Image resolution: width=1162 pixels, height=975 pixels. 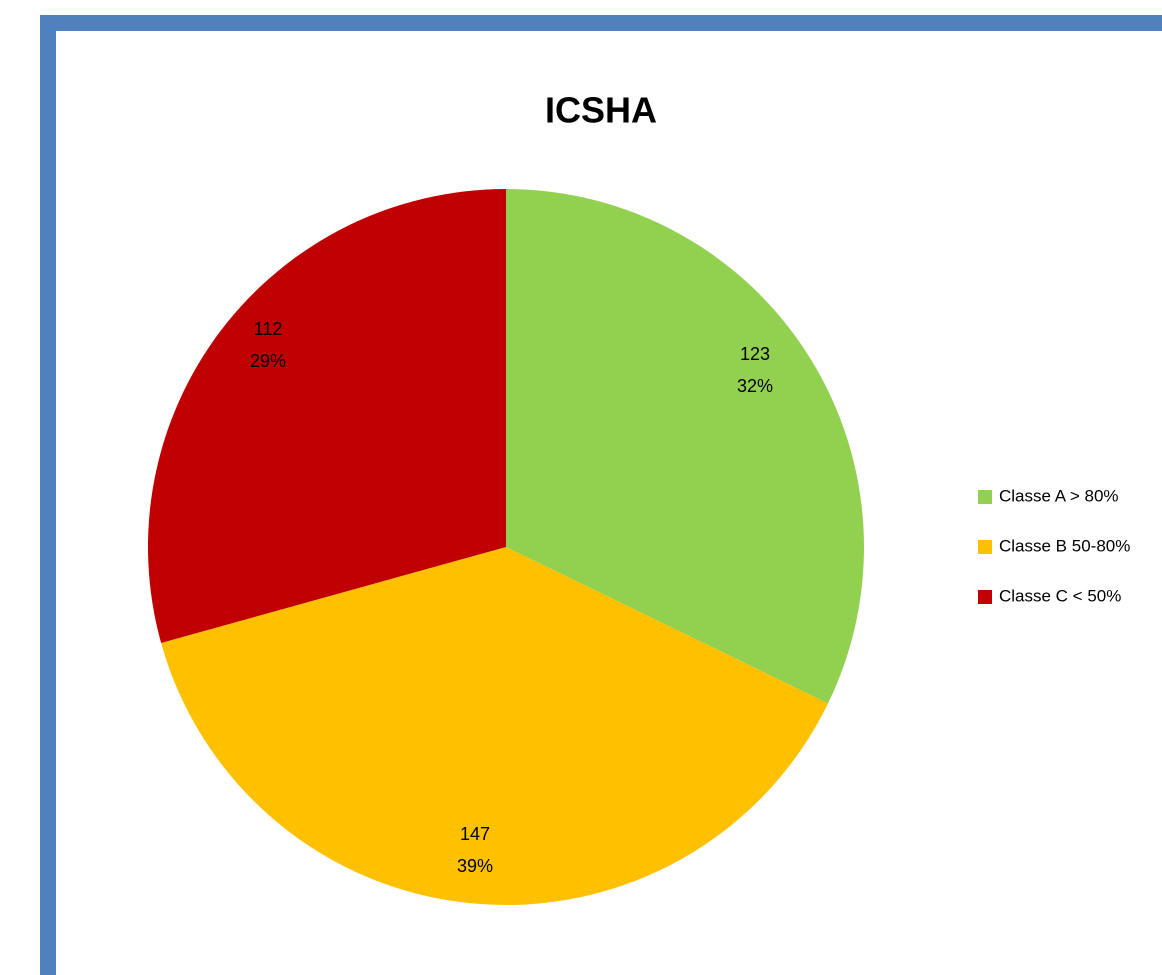 What do you see at coordinates (268, 329) in the screenshot?
I see `data-label: 112` at bounding box center [268, 329].